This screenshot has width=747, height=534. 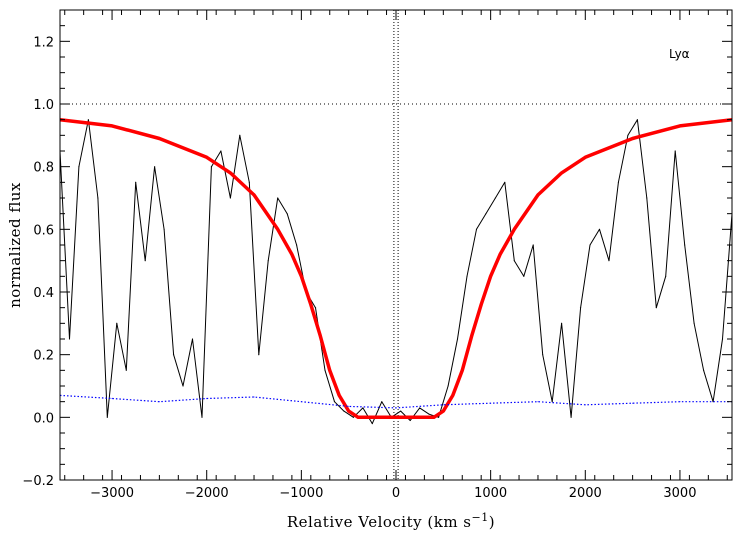 I want to click on y-tick-label: 0.6, so click(x=43, y=230).